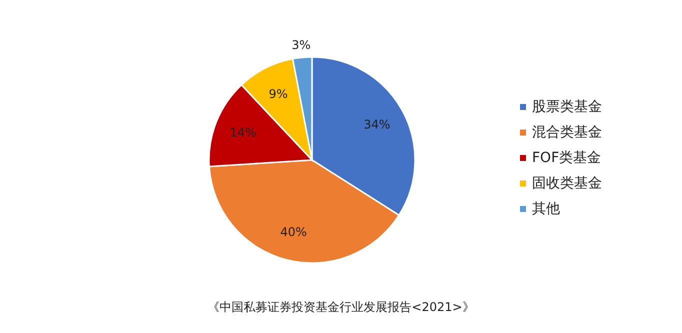  Describe the element at coordinates (567, 158) in the screenshot. I see `legend-label: FOF类基金` at that location.